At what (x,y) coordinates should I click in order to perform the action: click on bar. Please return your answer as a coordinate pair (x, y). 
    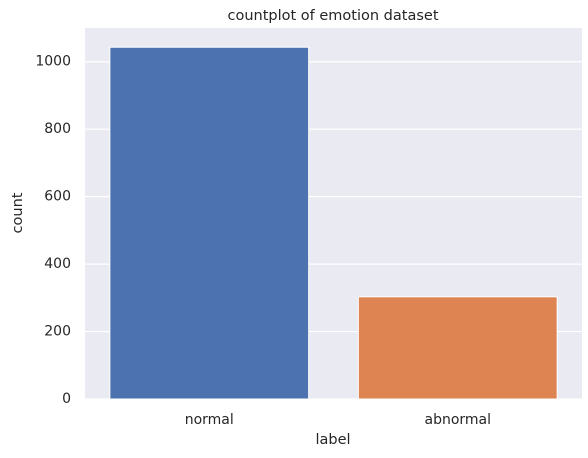
    Looking at the image, I should click on (457, 348).